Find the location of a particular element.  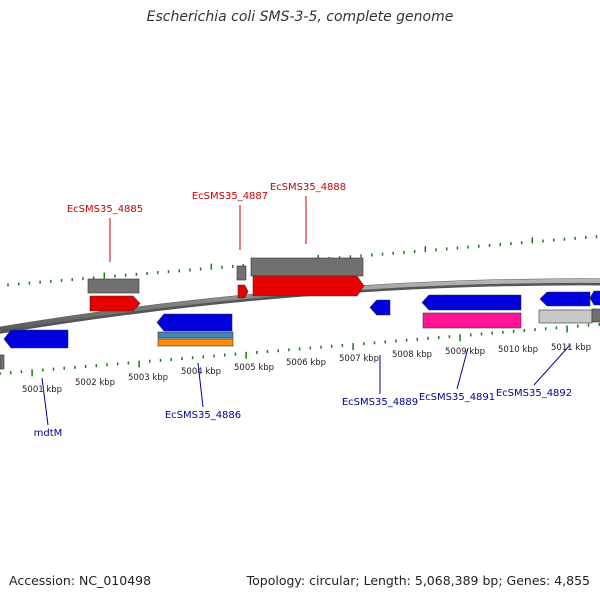

kbp-label: 5011 kbp is located at coordinates (571, 348).